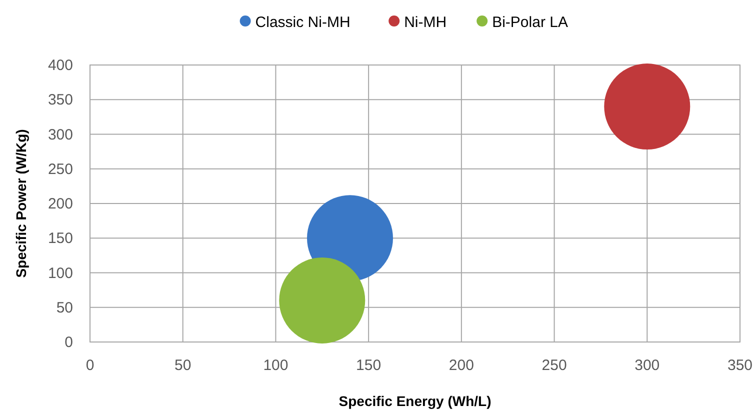  I want to click on legend-label: Bi-Polar LA, so click(530, 22).